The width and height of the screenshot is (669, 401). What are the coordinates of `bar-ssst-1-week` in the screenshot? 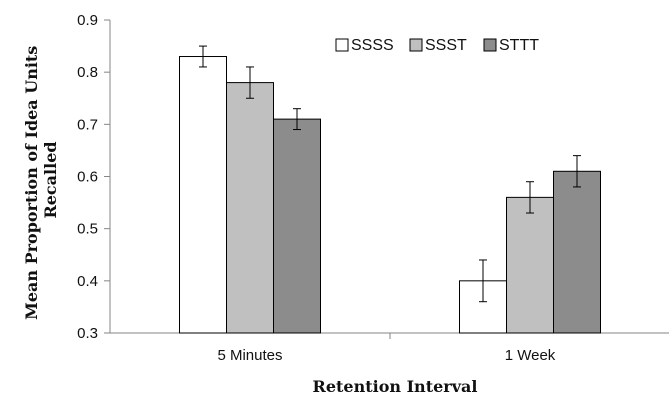 It's located at (530, 265).